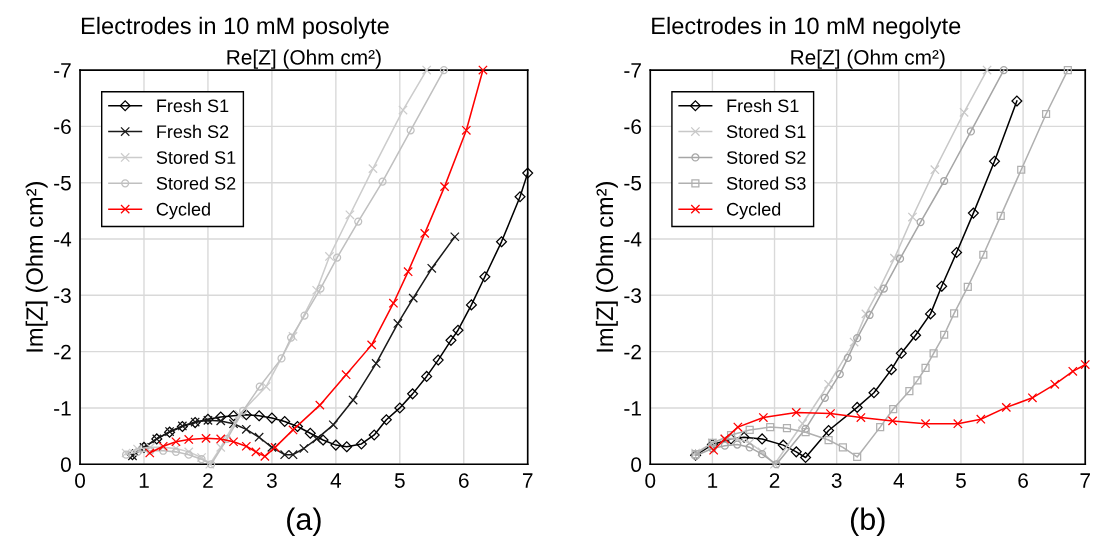  Describe the element at coordinates (867, 522) in the screenshot. I see `text: (b)` at that location.